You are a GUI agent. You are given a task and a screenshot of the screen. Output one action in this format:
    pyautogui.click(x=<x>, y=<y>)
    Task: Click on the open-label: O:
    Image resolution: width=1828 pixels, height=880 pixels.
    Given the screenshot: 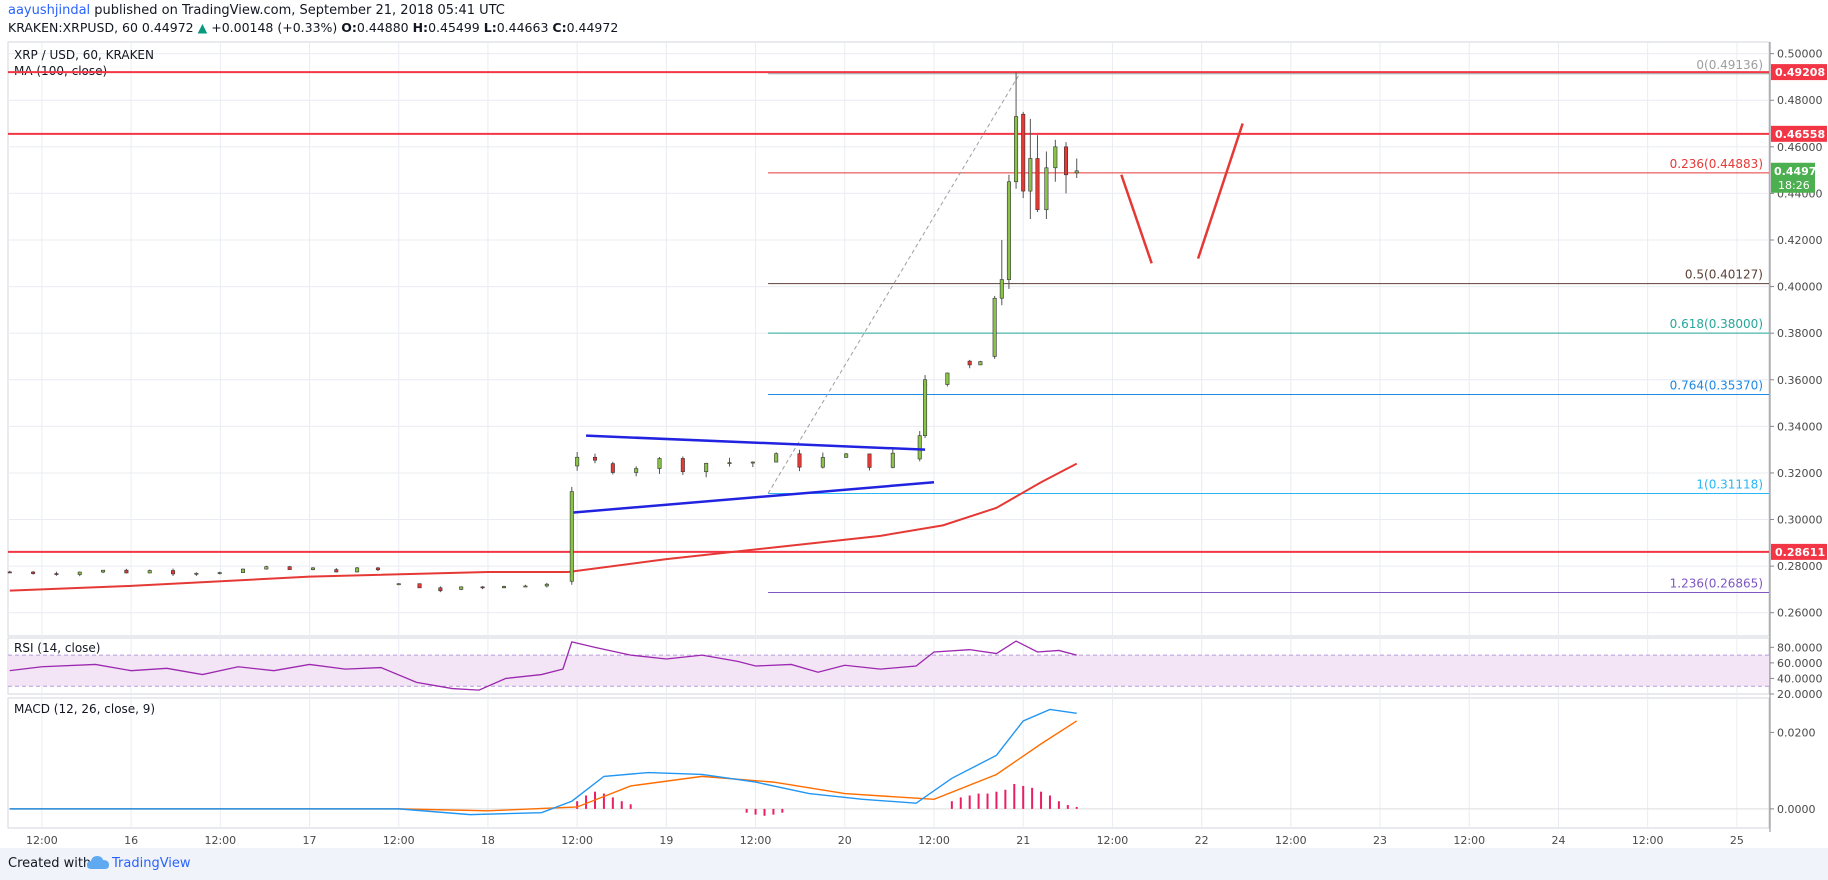 What is the action you would take?
    pyautogui.click(x=349, y=27)
    